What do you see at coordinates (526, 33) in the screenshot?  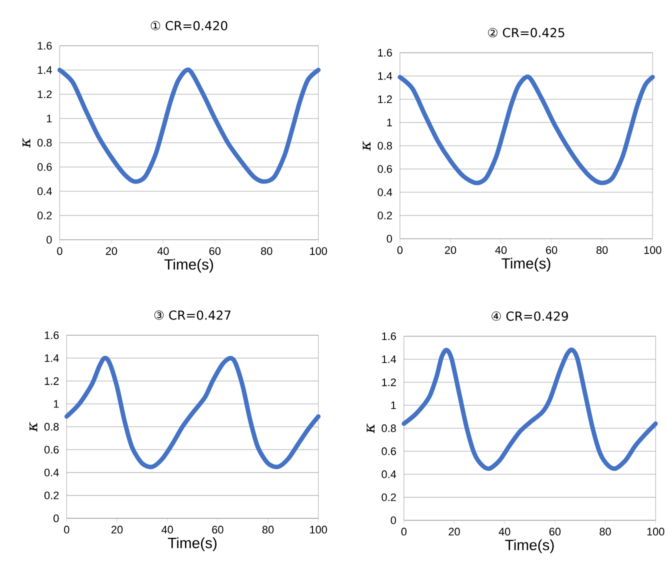 I see `chart-title: ② CR=0.425` at bounding box center [526, 33].